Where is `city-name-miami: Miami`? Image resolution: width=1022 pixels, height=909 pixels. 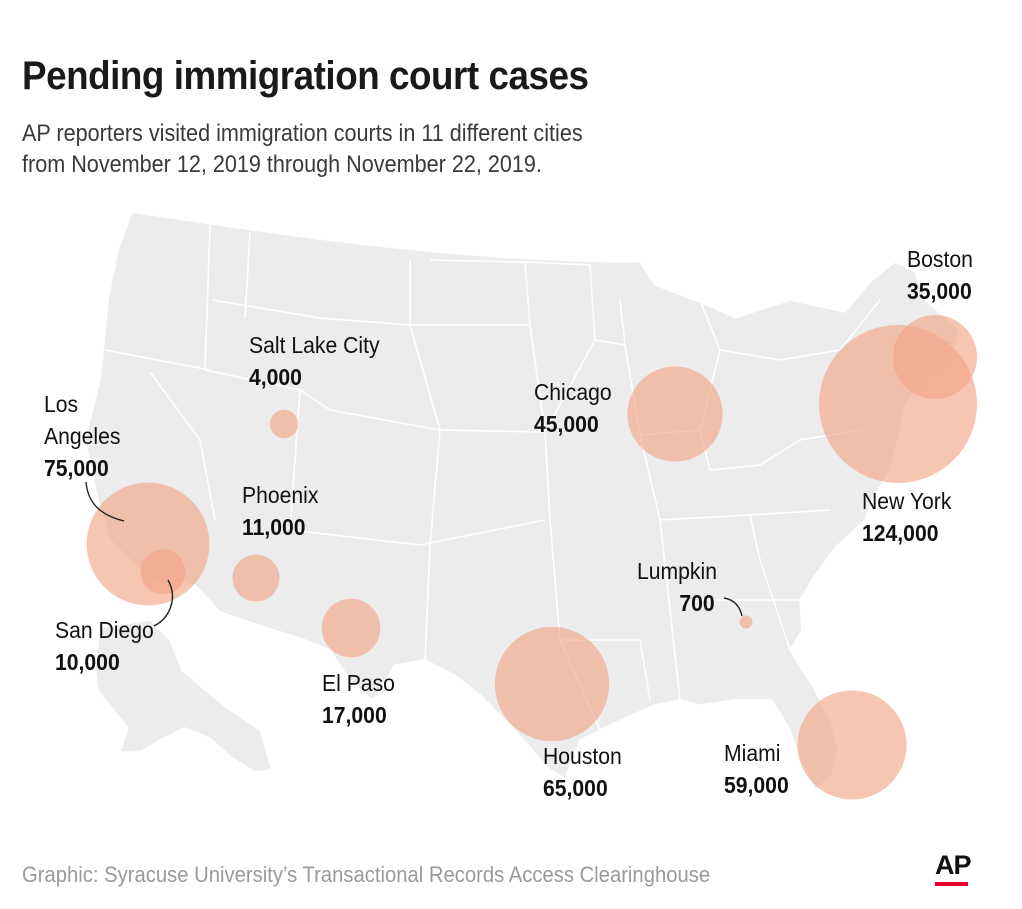 city-name-miami: Miami is located at coordinates (752, 753).